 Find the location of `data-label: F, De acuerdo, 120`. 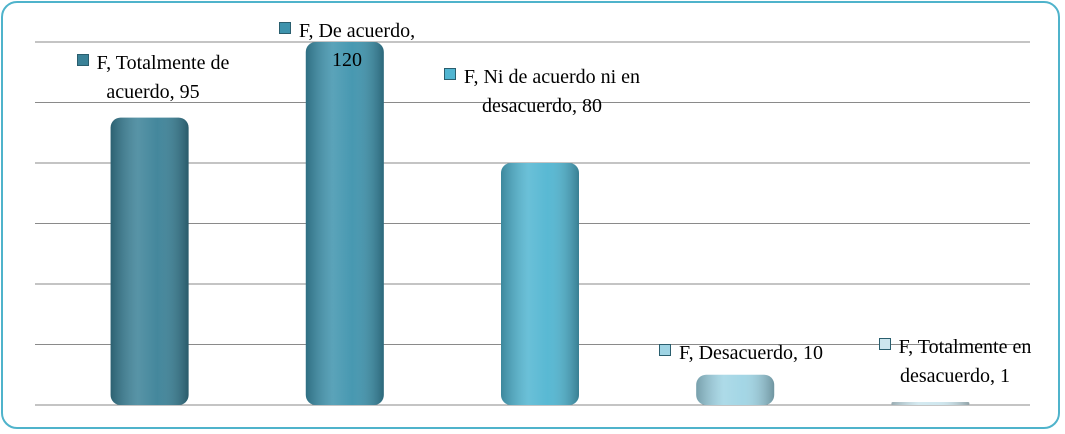

data-label: F, De acuerdo, 120 is located at coordinates (347, 46).